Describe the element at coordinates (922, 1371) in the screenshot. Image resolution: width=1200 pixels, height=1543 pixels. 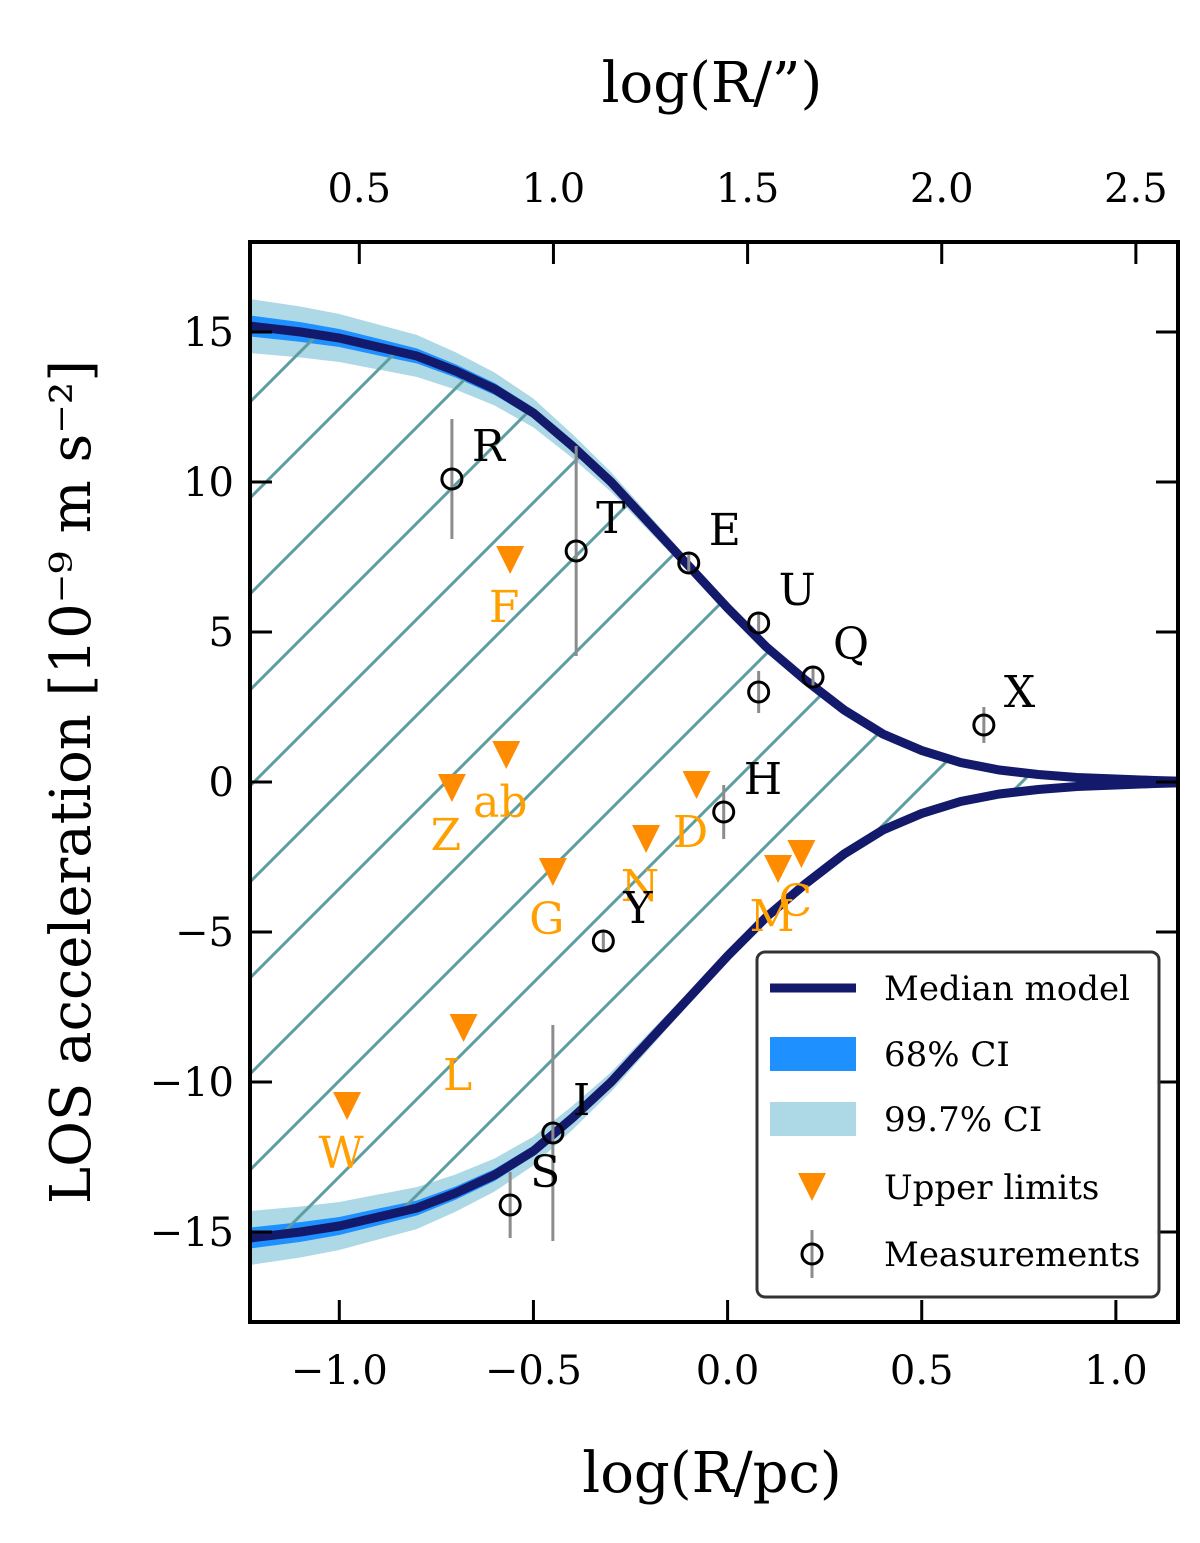
I see `x-tick-label: 0.5` at that location.